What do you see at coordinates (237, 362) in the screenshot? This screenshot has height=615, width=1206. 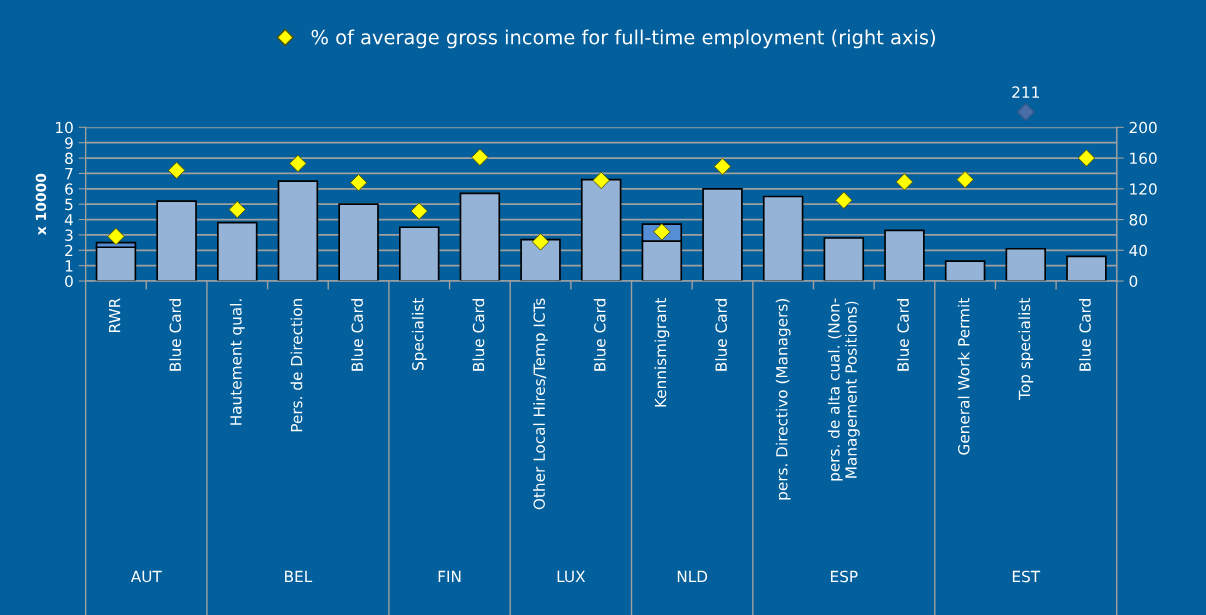 I see `x-tick-label: Hautement qual.` at bounding box center [237, 362].